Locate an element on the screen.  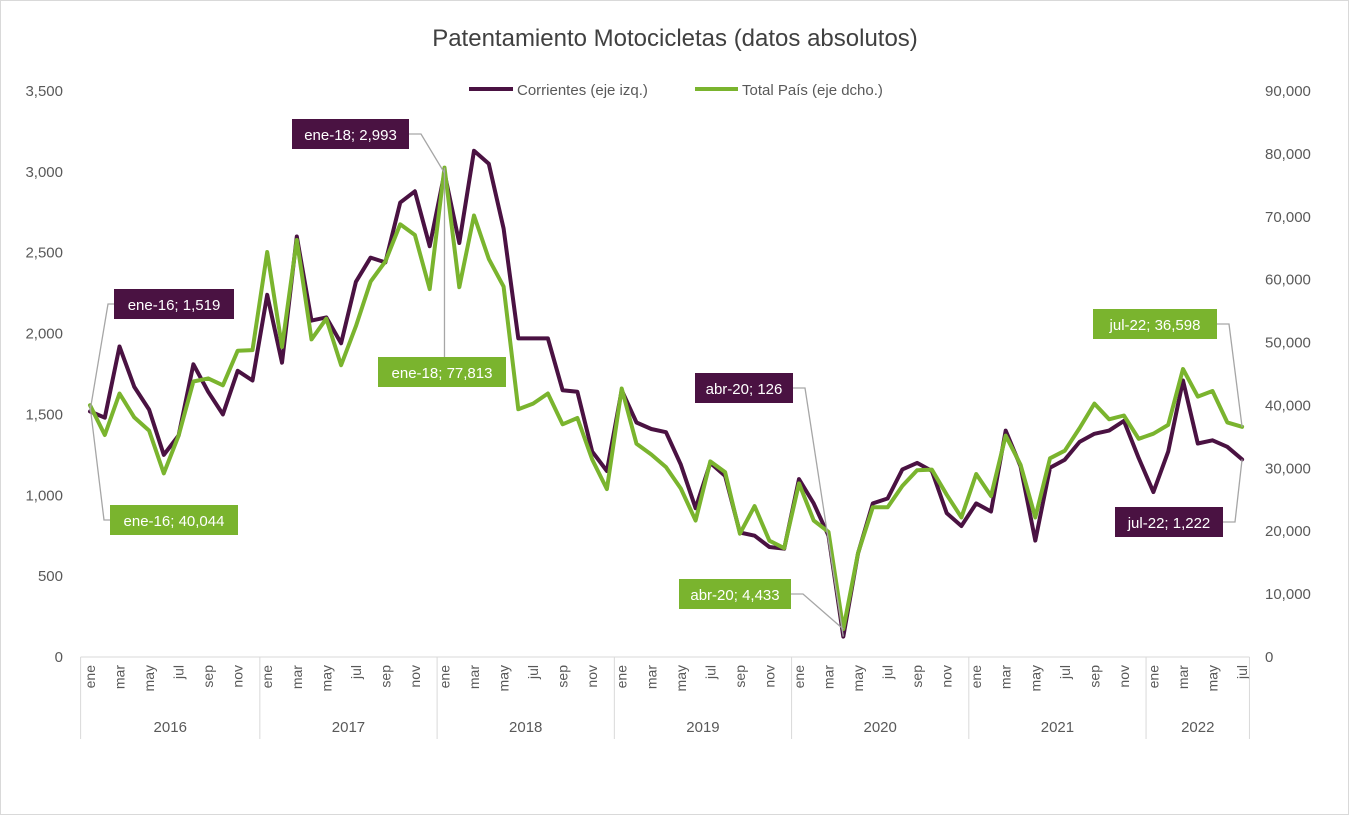
legend-label-total: Total País (eje dcho.) is located at coordinates (812, 90).